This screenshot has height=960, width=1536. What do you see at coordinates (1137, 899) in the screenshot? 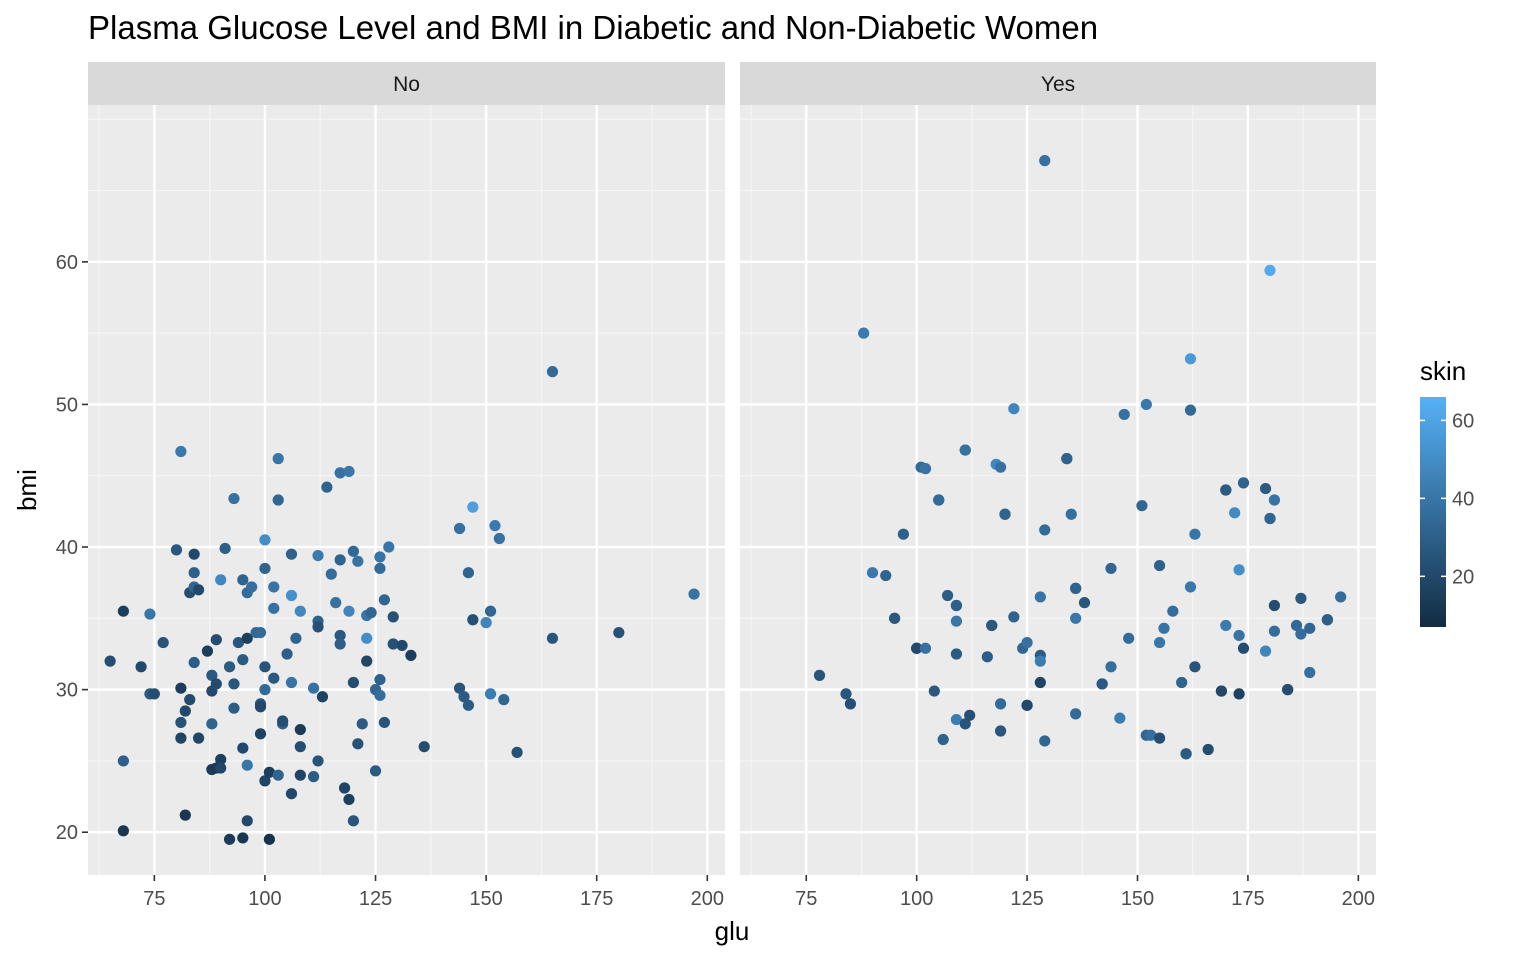
I see `x-tick-label: 150` at bounding box center [1137, 899].